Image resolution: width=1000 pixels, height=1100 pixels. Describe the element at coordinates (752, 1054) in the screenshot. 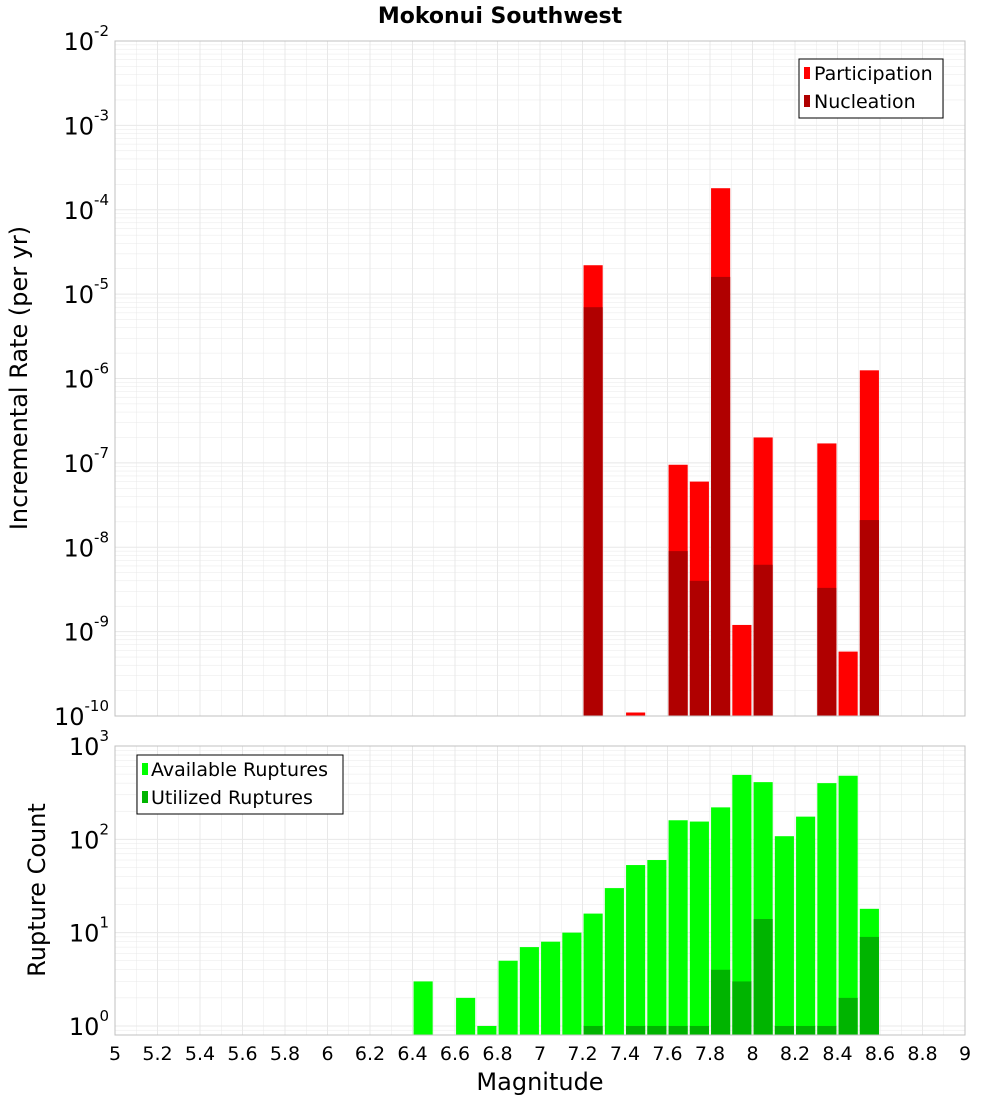

I see `x-tick-label: 8` at that location.